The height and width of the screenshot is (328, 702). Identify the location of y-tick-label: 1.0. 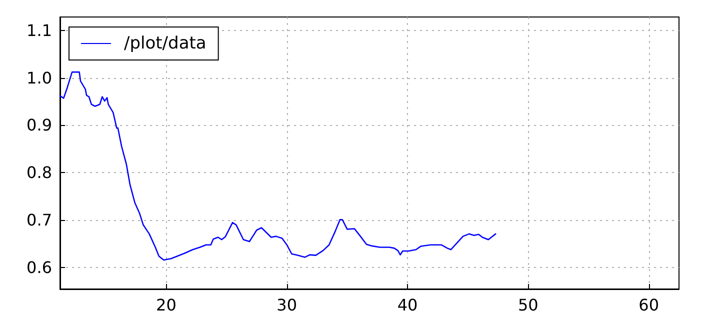
(39, 78).